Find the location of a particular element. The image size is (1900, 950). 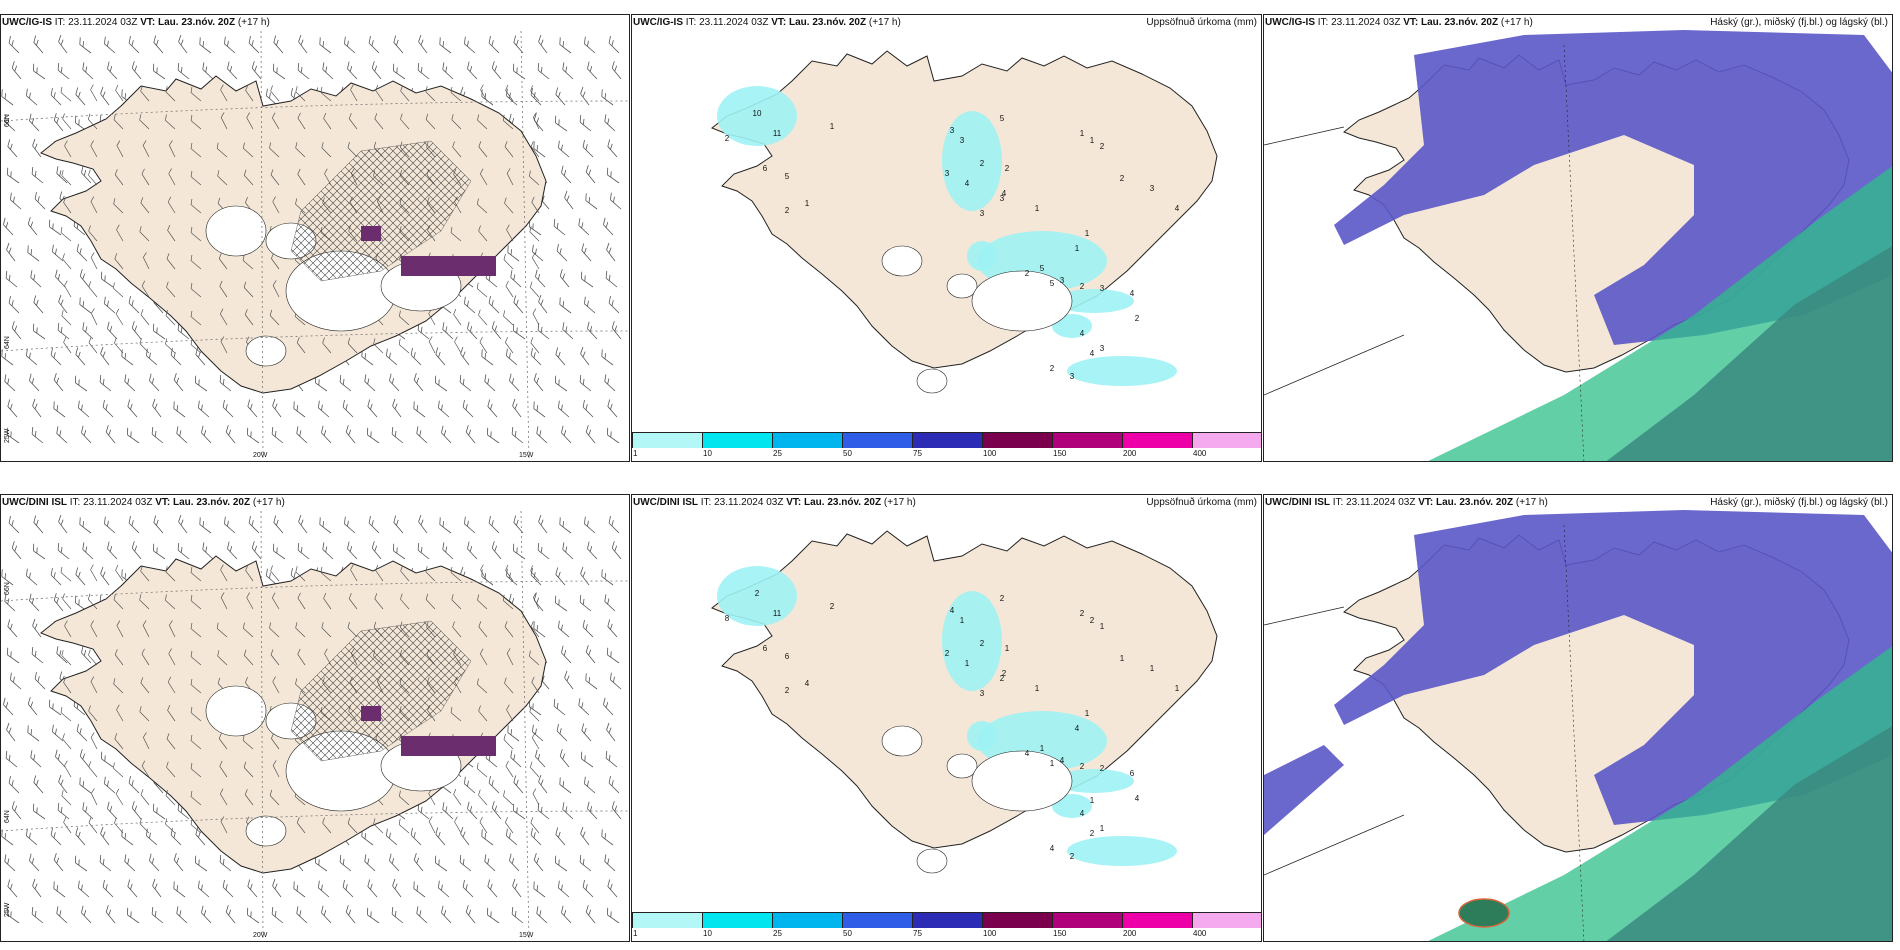

boundary-line is located at coordinates (1304, 616).